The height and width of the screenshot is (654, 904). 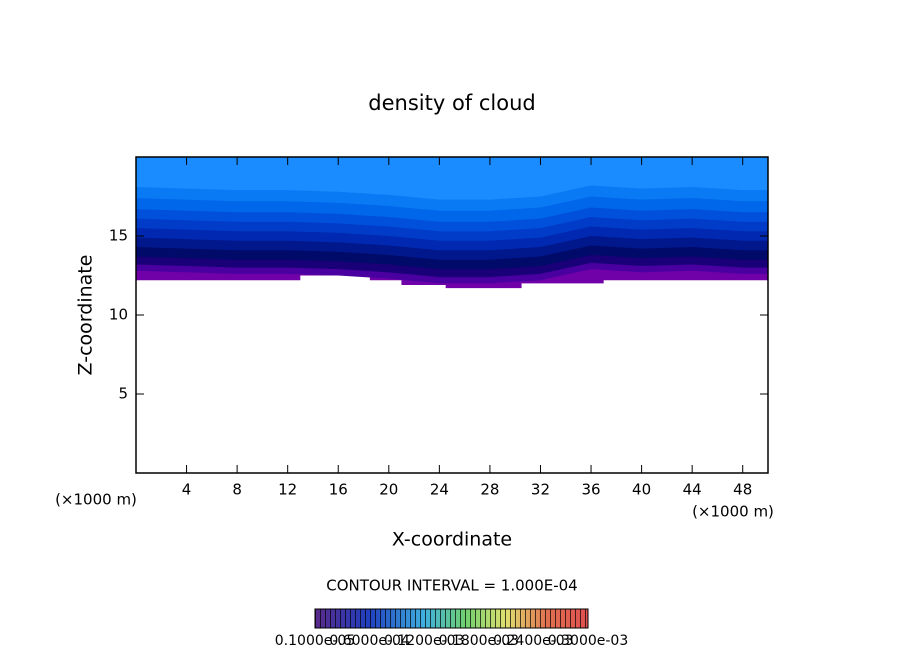 I want to click on x-tick-label: 32, so click(x=540, y=490).